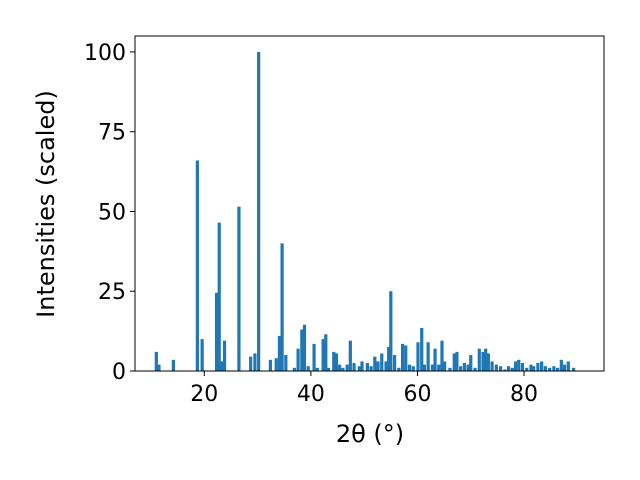  What do you see at coordinates (112, 133) in the screenshot?
I see `y-tick-label: 75` at bounding box center [112, 133].